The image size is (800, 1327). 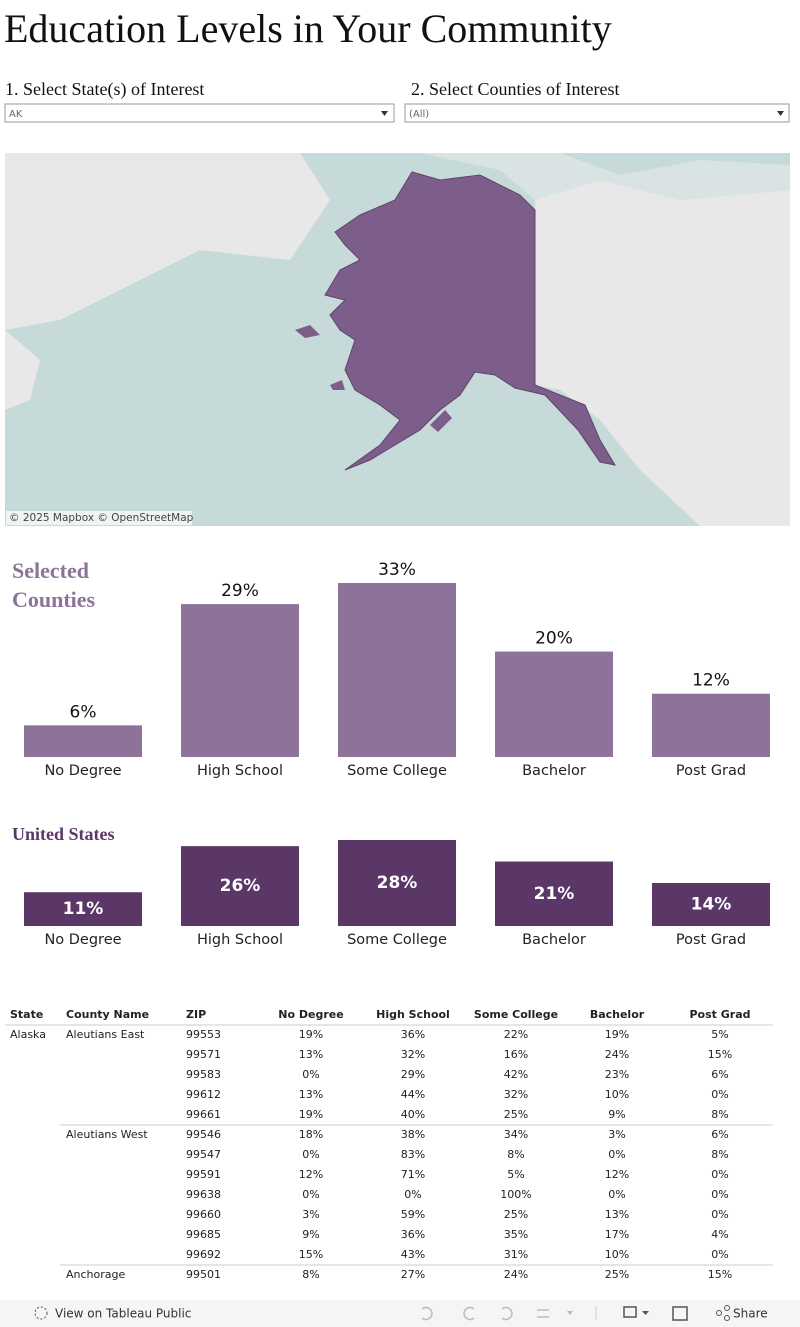 What do you see at coordinates (203, 1054) in the screenshot?
I see `table-cell: 99571` at bounding box center [203, 1054].